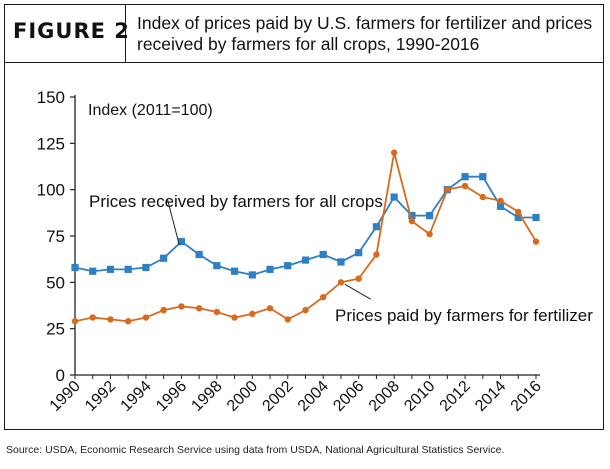 This screenshot has width=610, height=469. I want to click on y-tick-label: 100, so click(51, 190).